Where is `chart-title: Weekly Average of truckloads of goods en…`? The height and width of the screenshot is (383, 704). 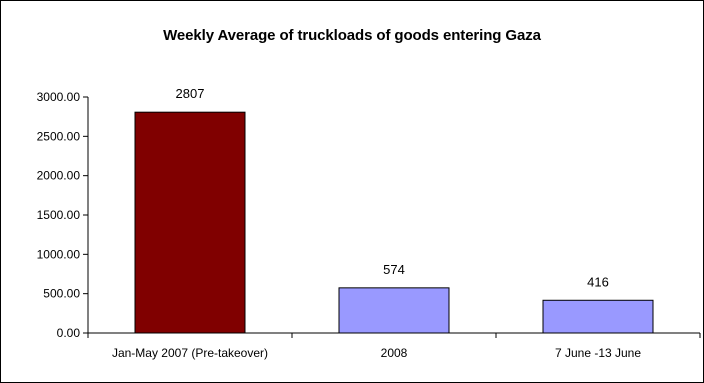 chart-title: Weekly Average of truckloads of goods en… is located at coordinates (352, 35).